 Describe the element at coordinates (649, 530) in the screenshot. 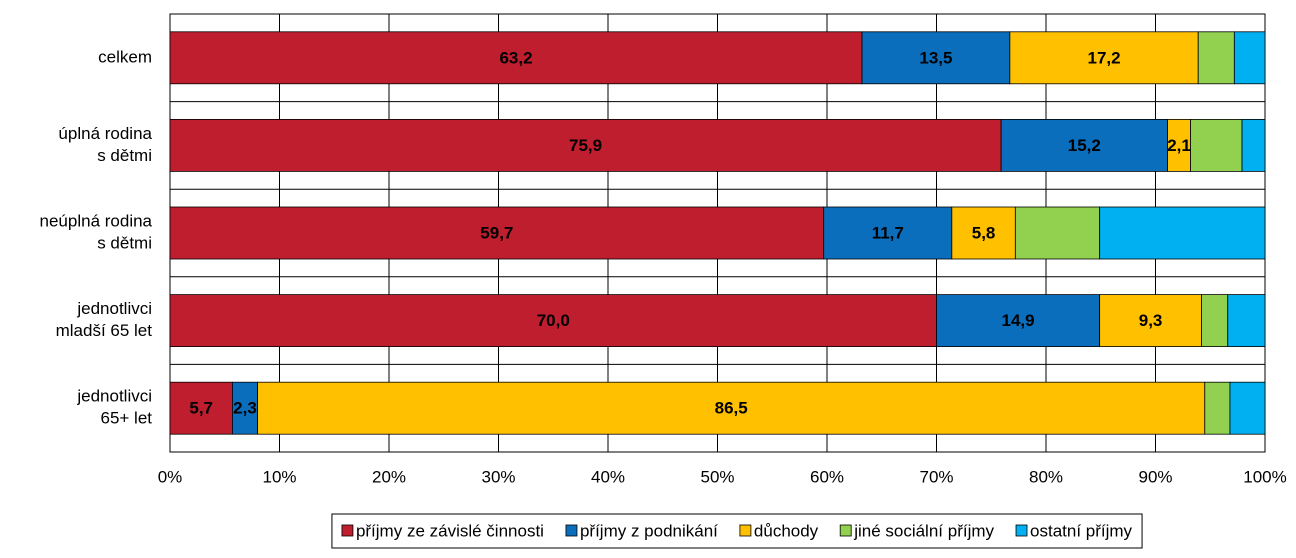

I see `legend-label: příjmy z podnikání` at that location.